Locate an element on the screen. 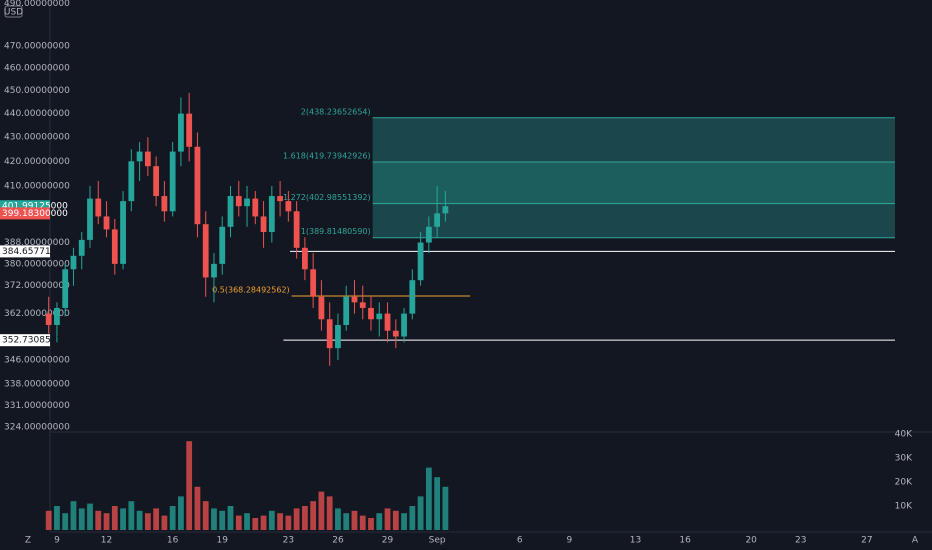  x-tick-label: 6 is located at coordinates (520, 541).